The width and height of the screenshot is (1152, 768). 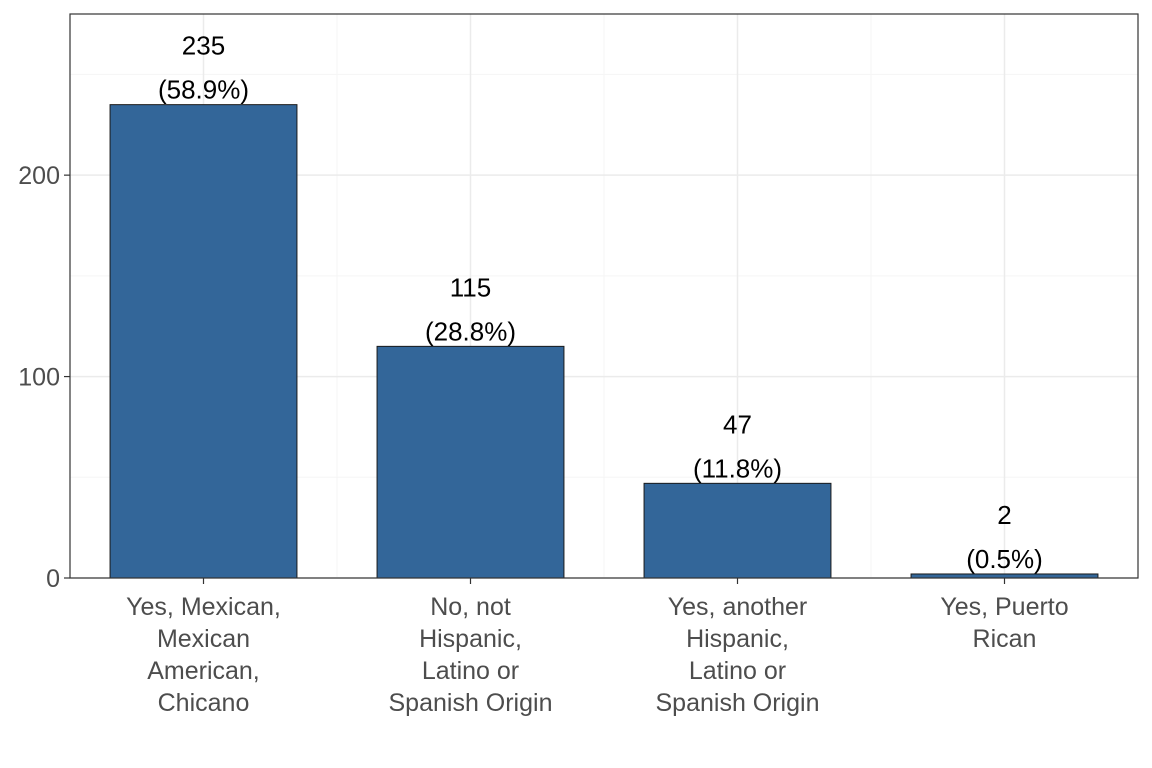 I want to click on y-axis: 0 100 200, so click(x=44, y=377).